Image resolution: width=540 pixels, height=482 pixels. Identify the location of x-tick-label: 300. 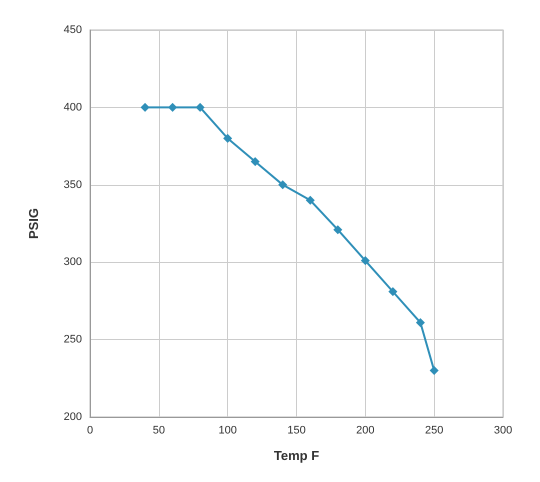
(503, 430).